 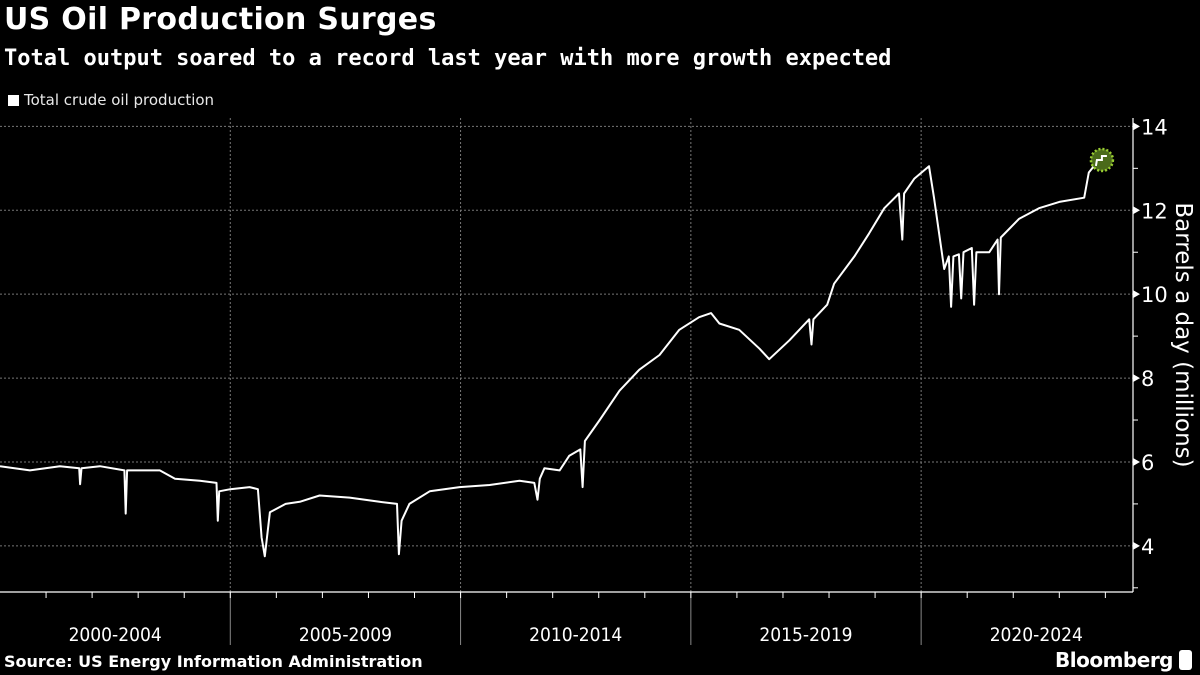 What do you see at coordinates (1147, 463) in the screenshot?
I see `y-tick-label: 6` at bounding box center [1147, 463].